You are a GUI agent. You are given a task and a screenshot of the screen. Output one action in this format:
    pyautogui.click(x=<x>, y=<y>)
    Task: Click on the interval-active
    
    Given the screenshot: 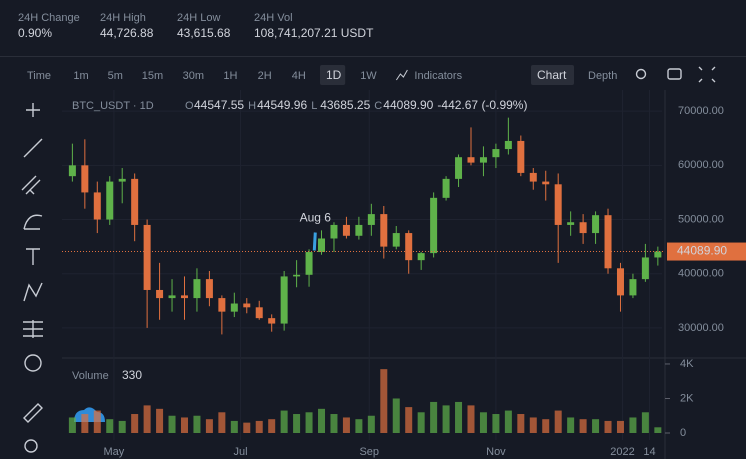 What is the action you would take?
    pyautogui.click(x=333, y=75)
    